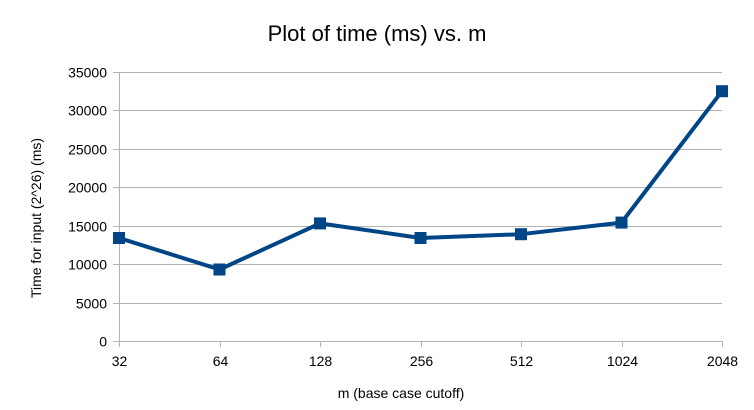  What do you see at coordinates (87, 150) in the screenshot?
I see `y-tick-label: 25000` at bounding box center [87, 150].